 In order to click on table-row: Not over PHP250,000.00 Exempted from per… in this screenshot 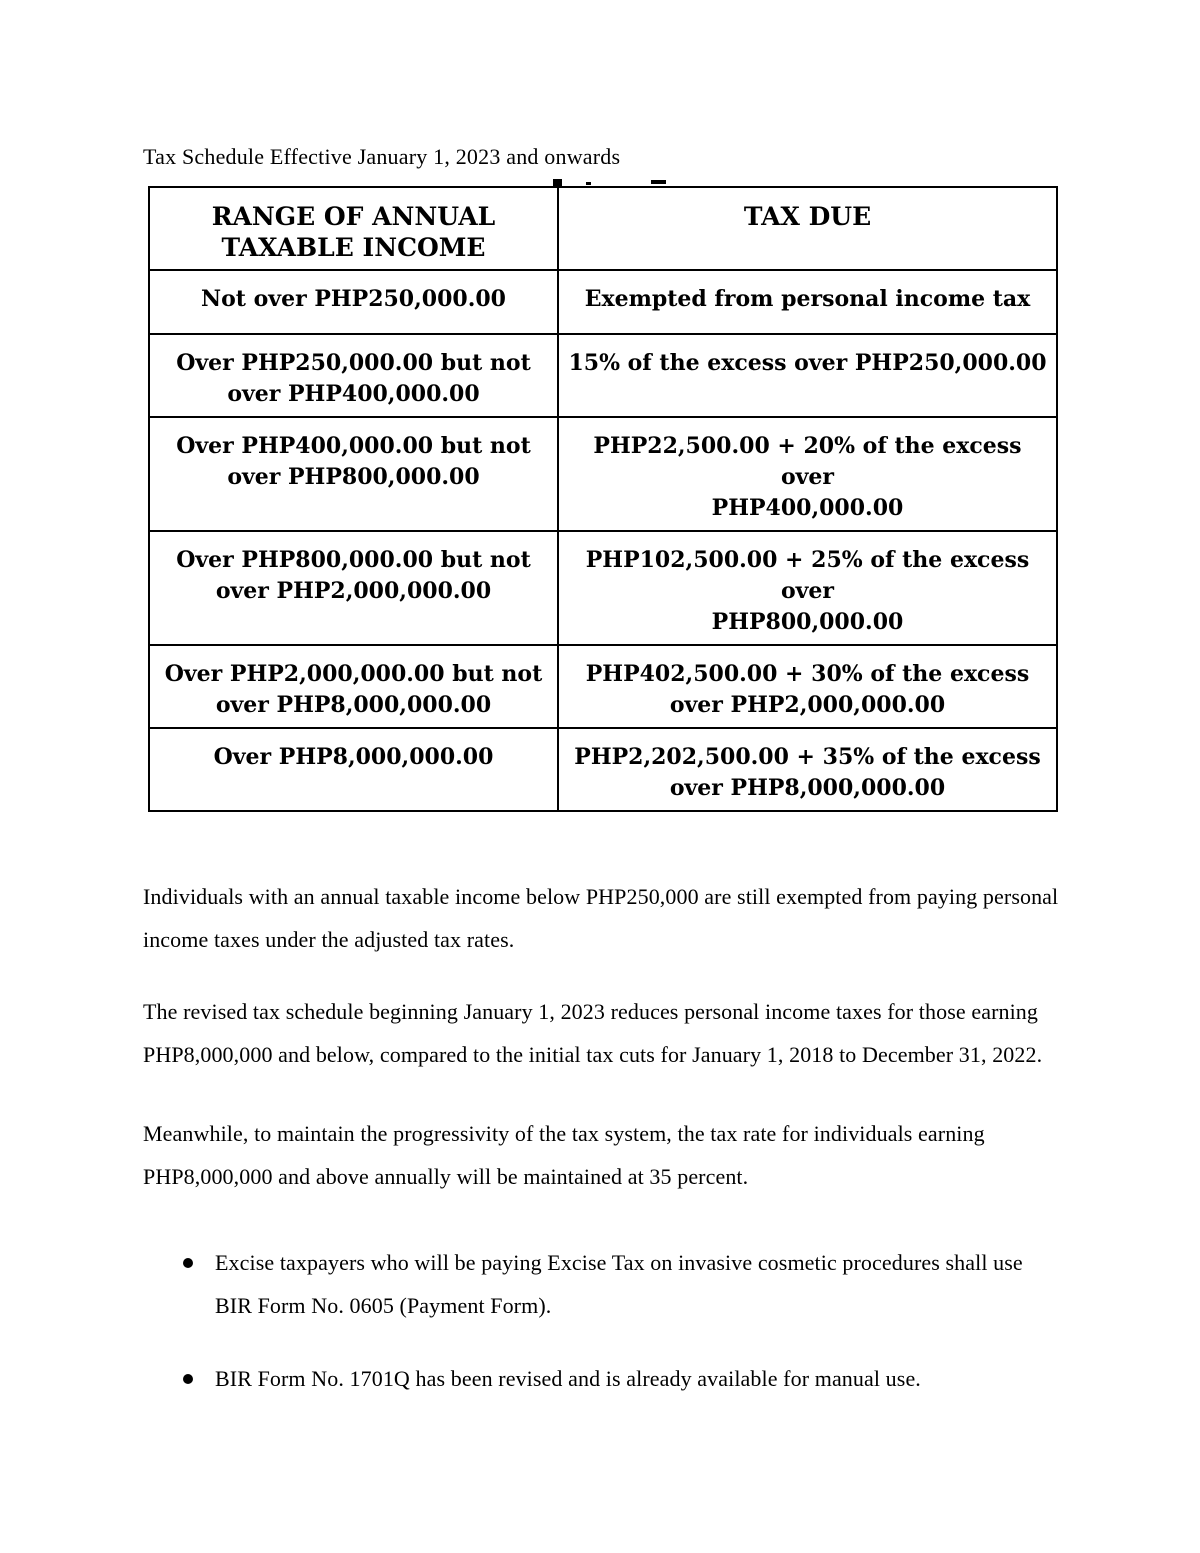, I will do `click(603, 302)`.